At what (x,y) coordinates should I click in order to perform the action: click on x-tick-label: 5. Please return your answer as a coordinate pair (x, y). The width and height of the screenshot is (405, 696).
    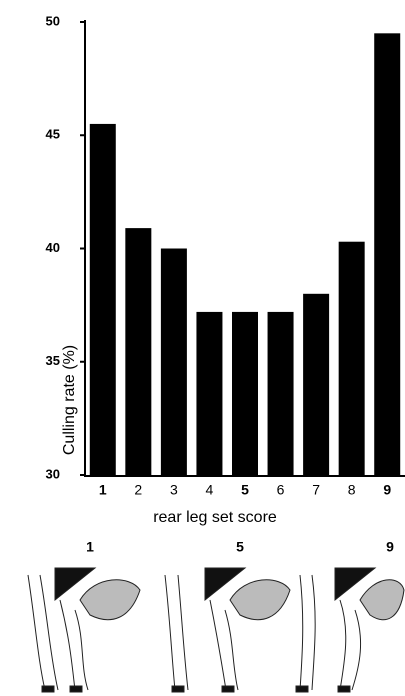
    Looking at the image, I should click on (245, 490).